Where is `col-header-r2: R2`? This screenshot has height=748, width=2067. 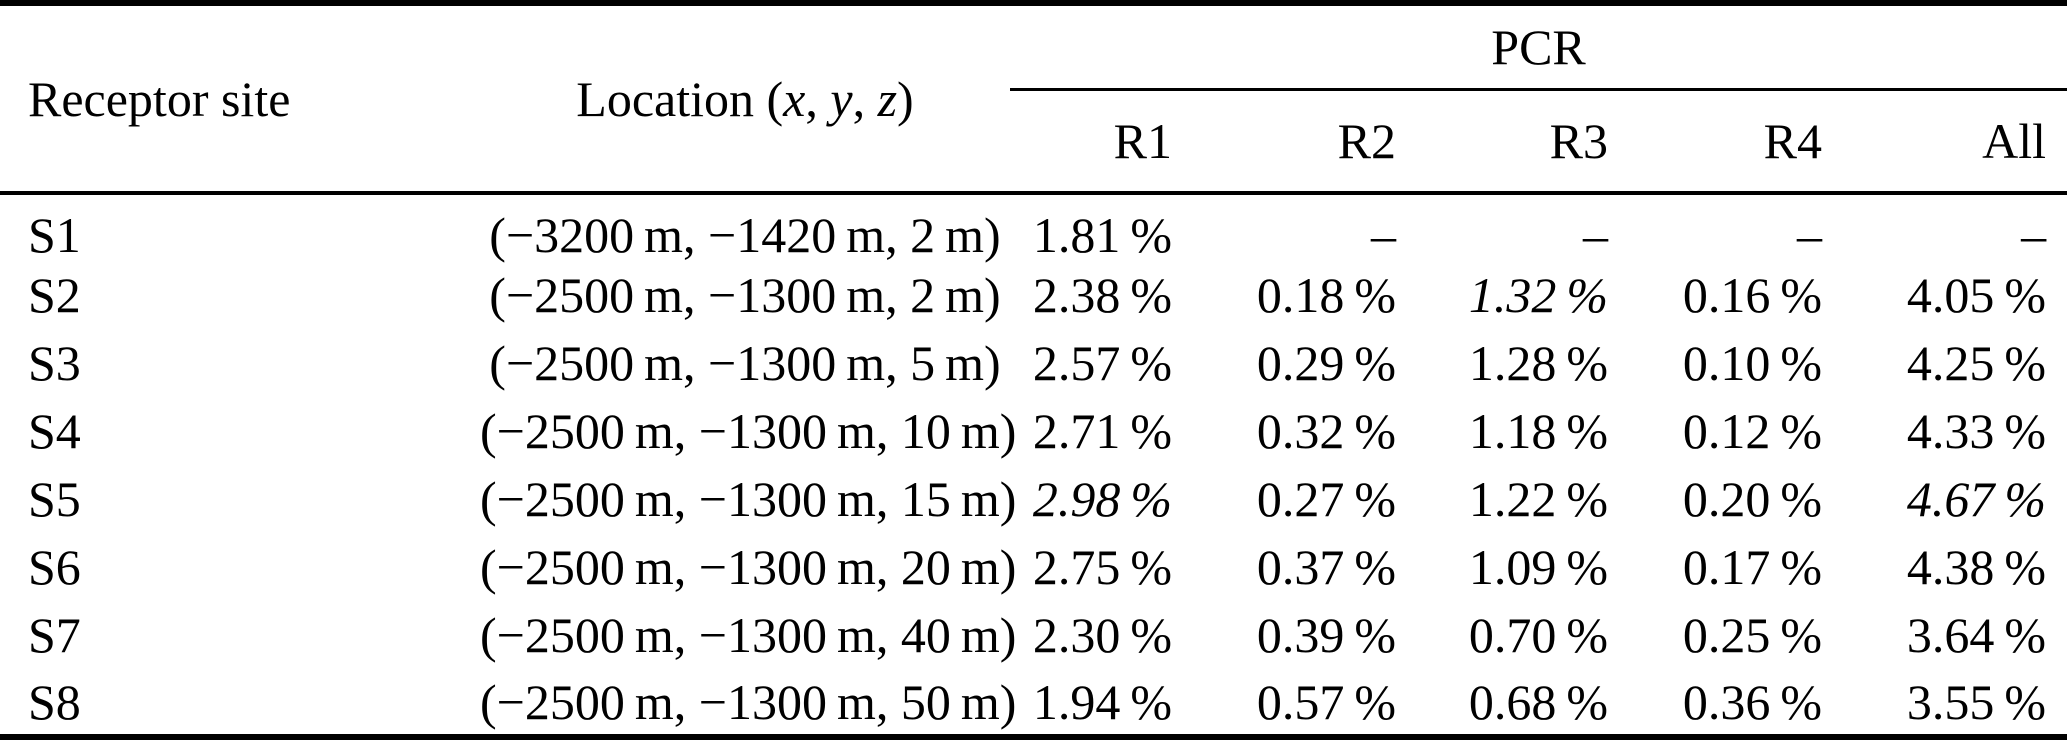 col-header-r2: R2 is located at coordinates (1292, 142).